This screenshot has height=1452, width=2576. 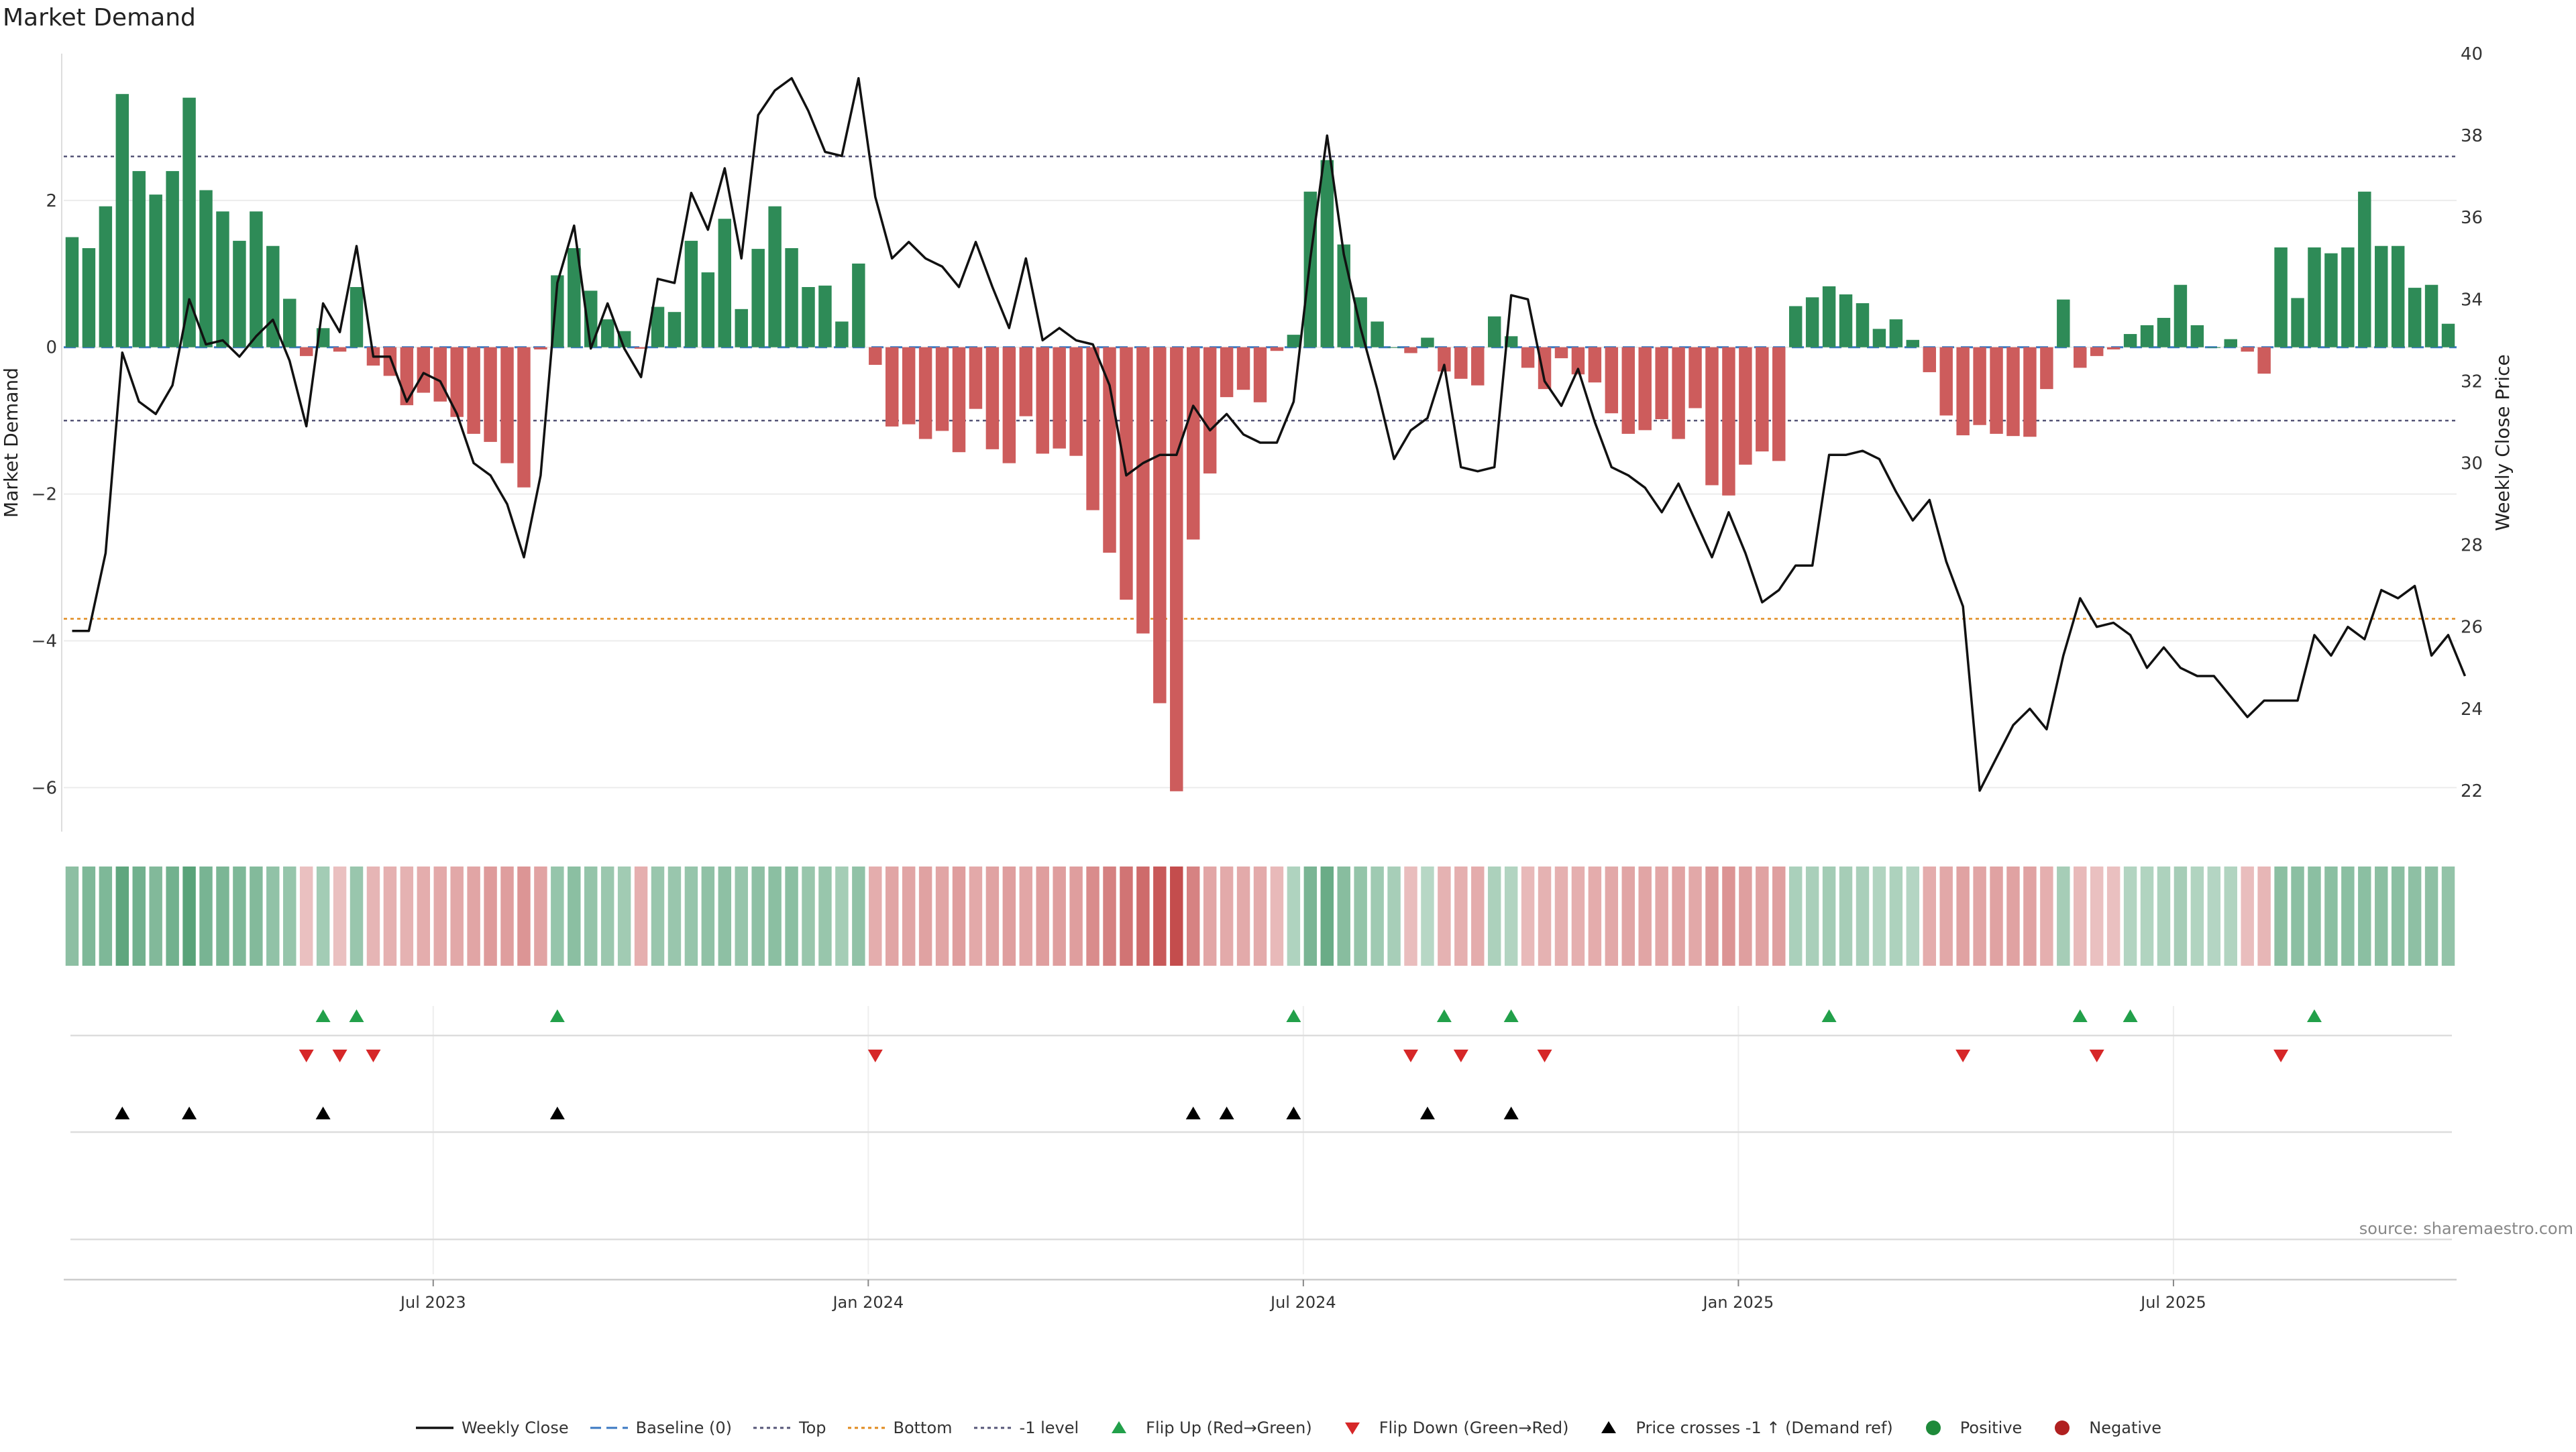 I want to click on legend-label: Baseline (0), so click(x=683, y=1427).